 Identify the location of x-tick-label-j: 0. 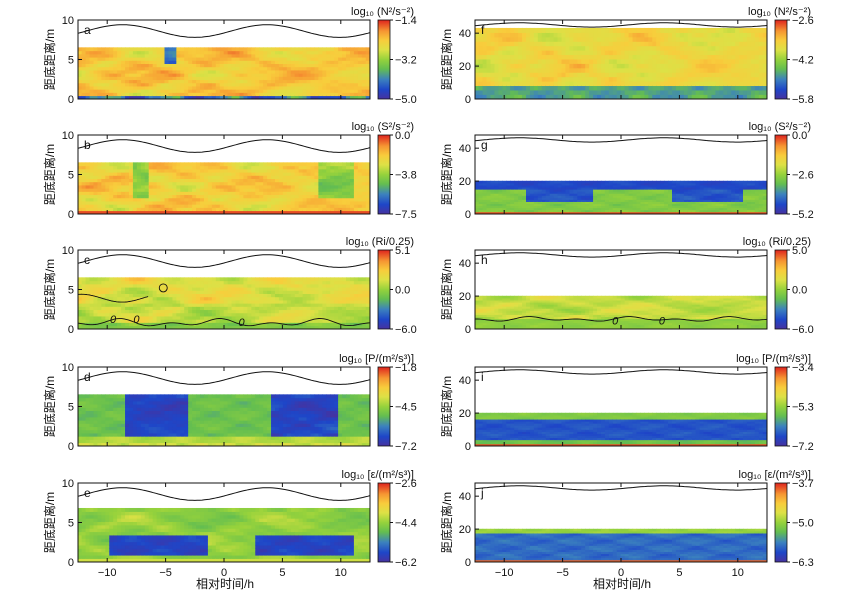
(621, 573).